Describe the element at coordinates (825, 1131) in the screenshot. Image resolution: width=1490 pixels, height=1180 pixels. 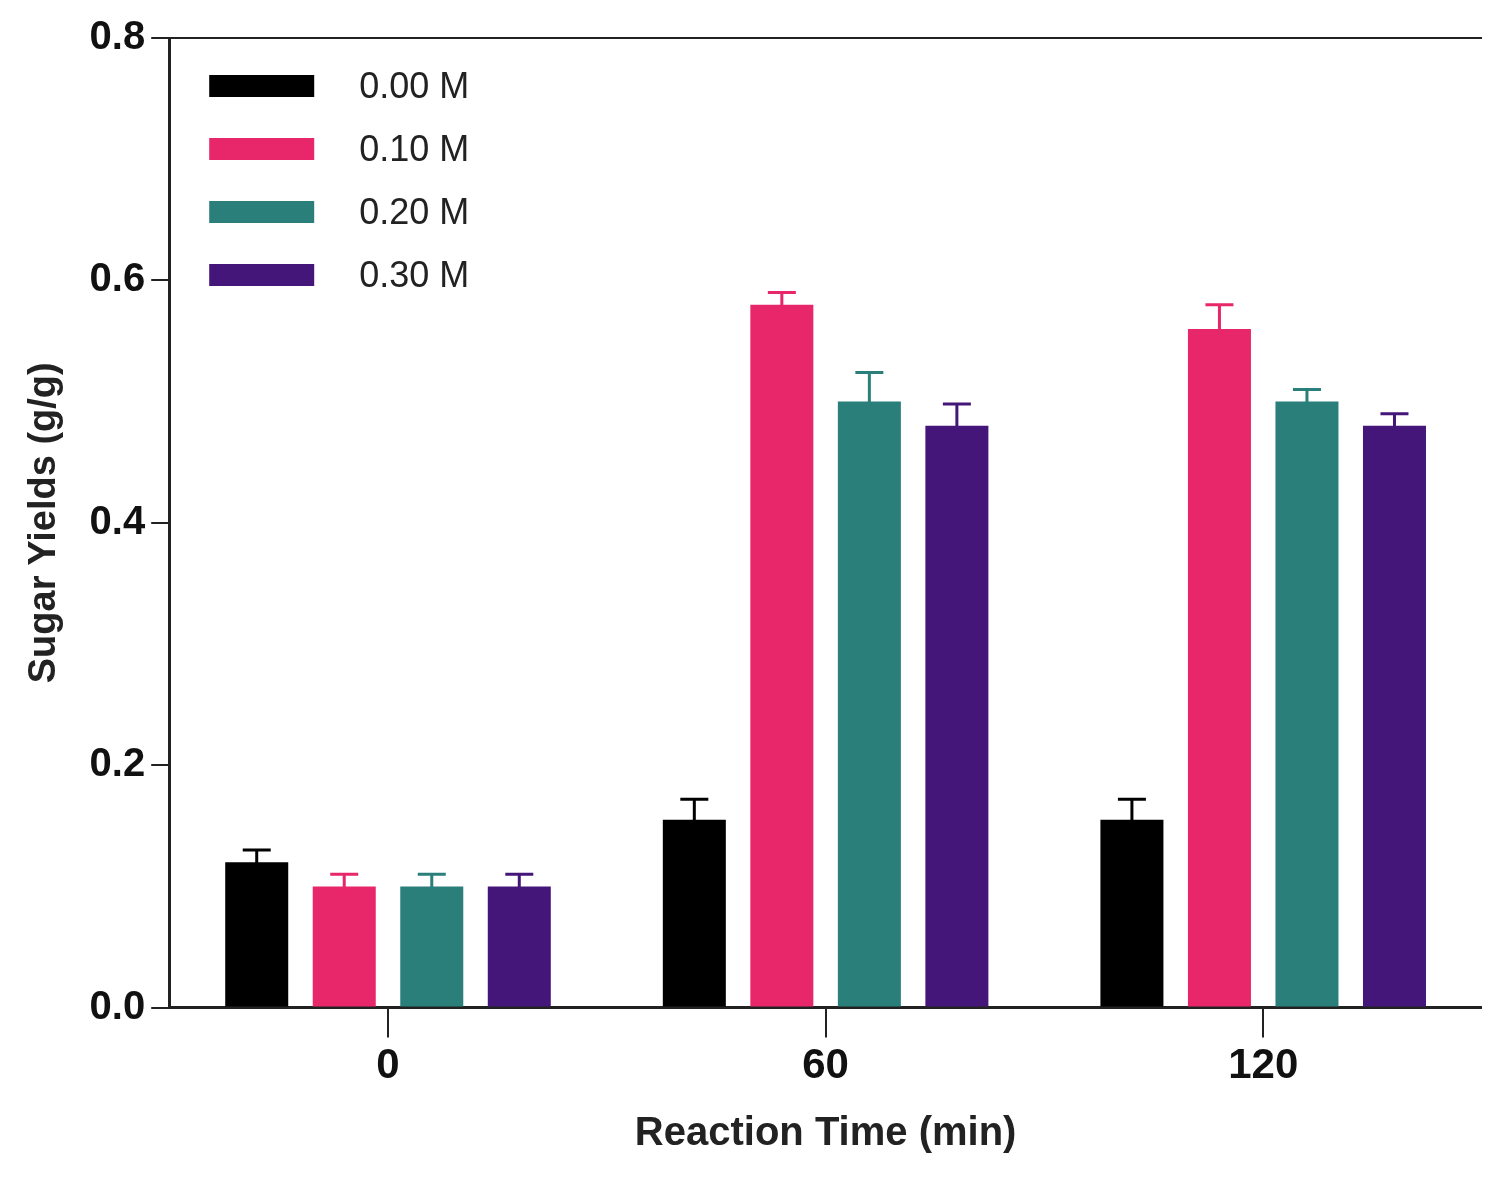
I see `x-axis-title: Reaction Time (min)` at that location.